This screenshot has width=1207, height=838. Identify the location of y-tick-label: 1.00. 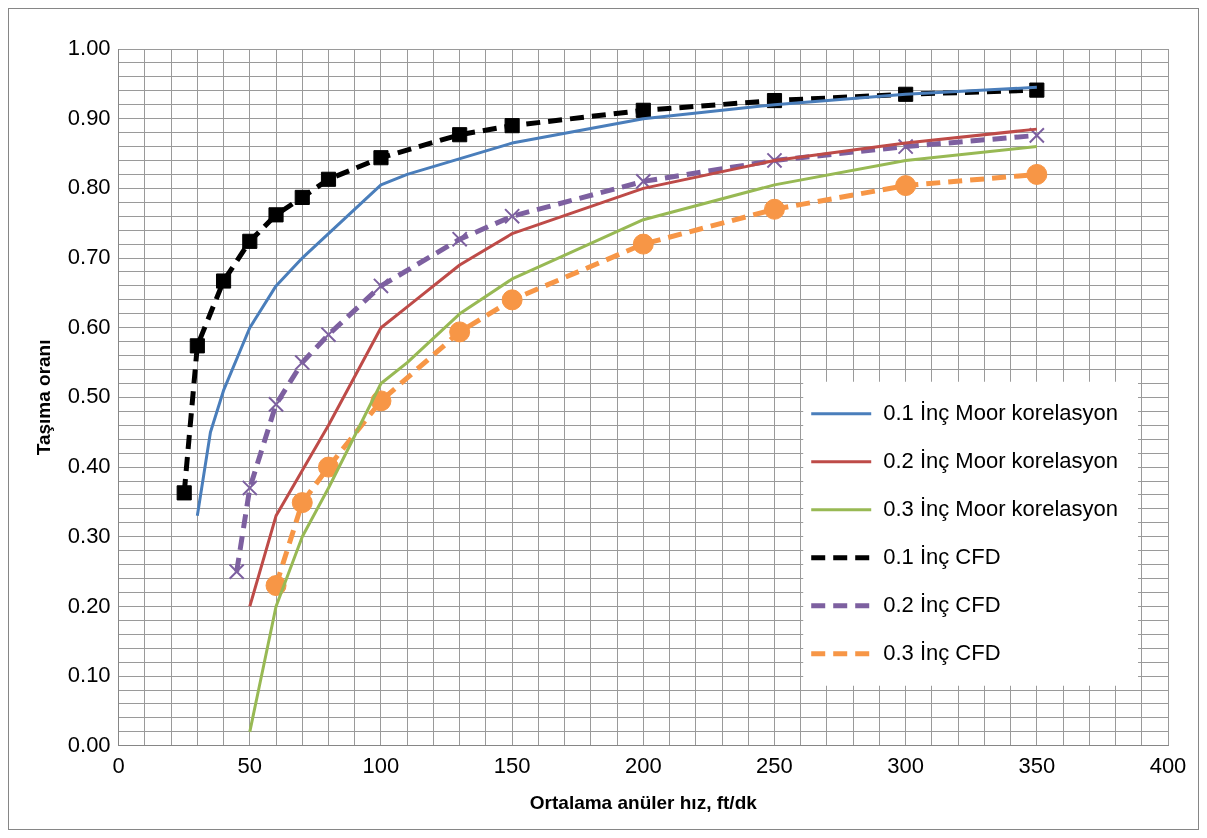
(89, 48).